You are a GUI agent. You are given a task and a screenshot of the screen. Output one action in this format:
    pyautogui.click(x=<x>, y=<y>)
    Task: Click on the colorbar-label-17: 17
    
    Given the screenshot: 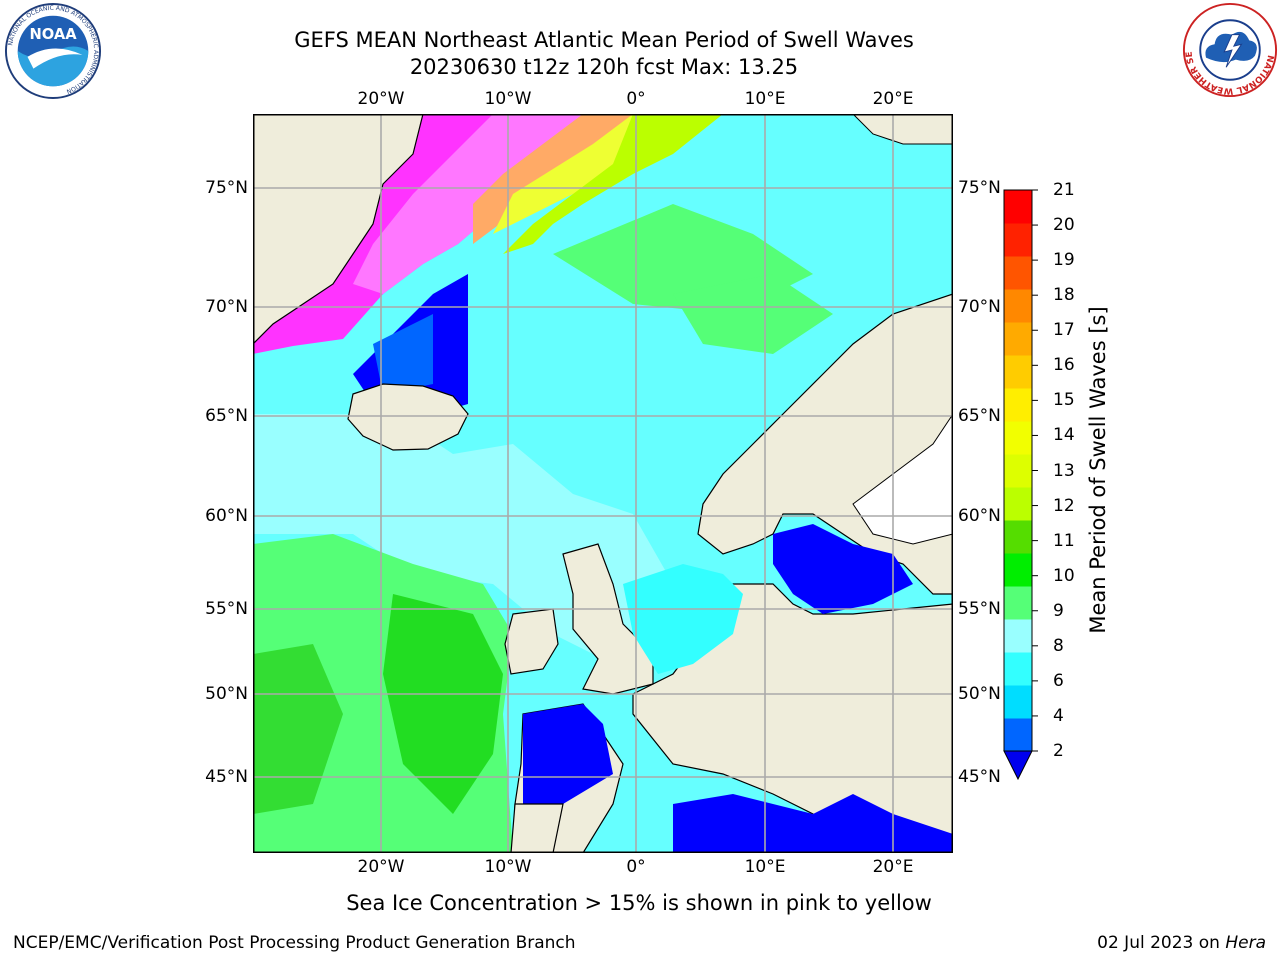 What is the action you would take?
    pyautogui.click(x=1064, y=330)
    